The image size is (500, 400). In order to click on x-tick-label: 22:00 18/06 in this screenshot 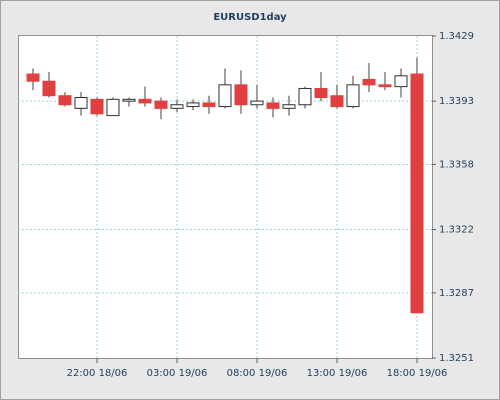, I will do `click(97, 373)`.